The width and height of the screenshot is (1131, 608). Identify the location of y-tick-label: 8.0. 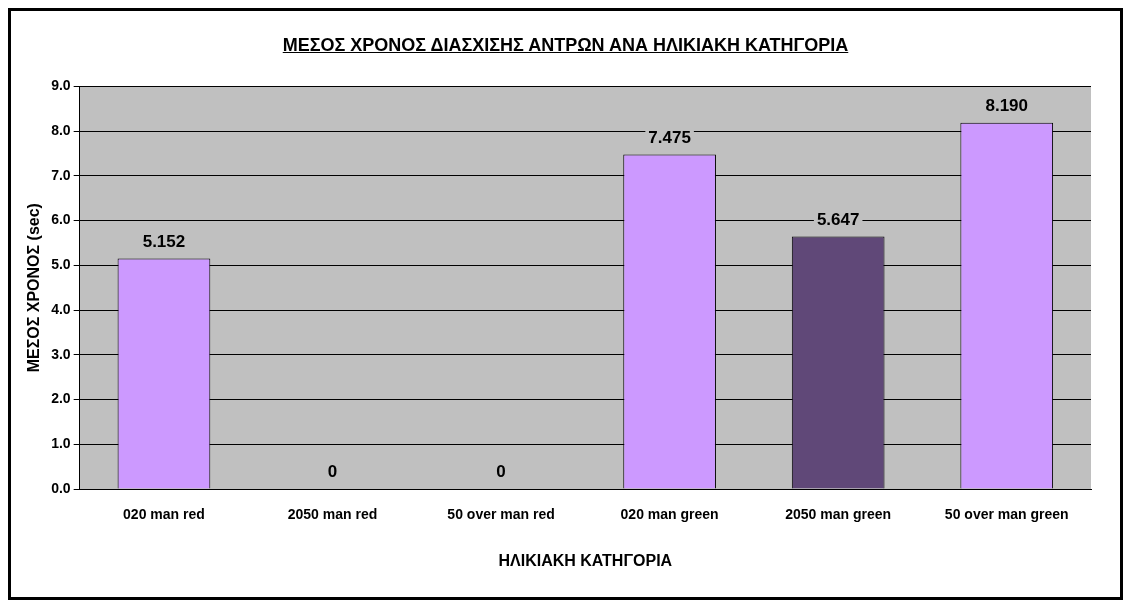
(61, 129).